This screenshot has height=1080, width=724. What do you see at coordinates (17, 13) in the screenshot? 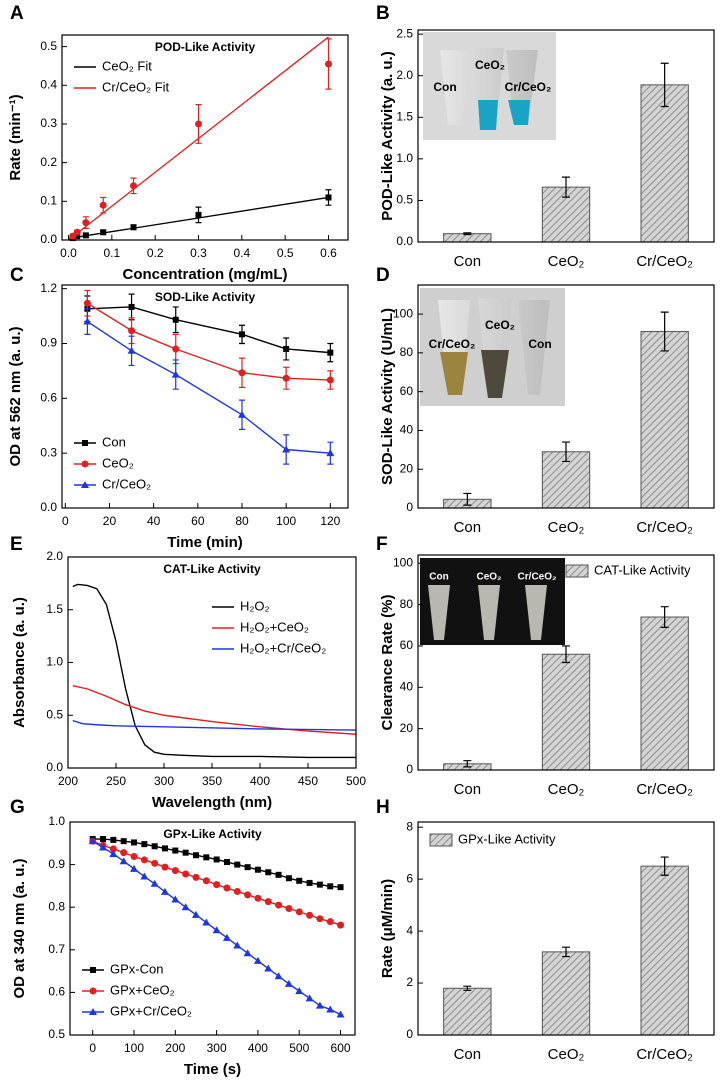
I see `panel-letter: A` at bounding box center [17, 13].